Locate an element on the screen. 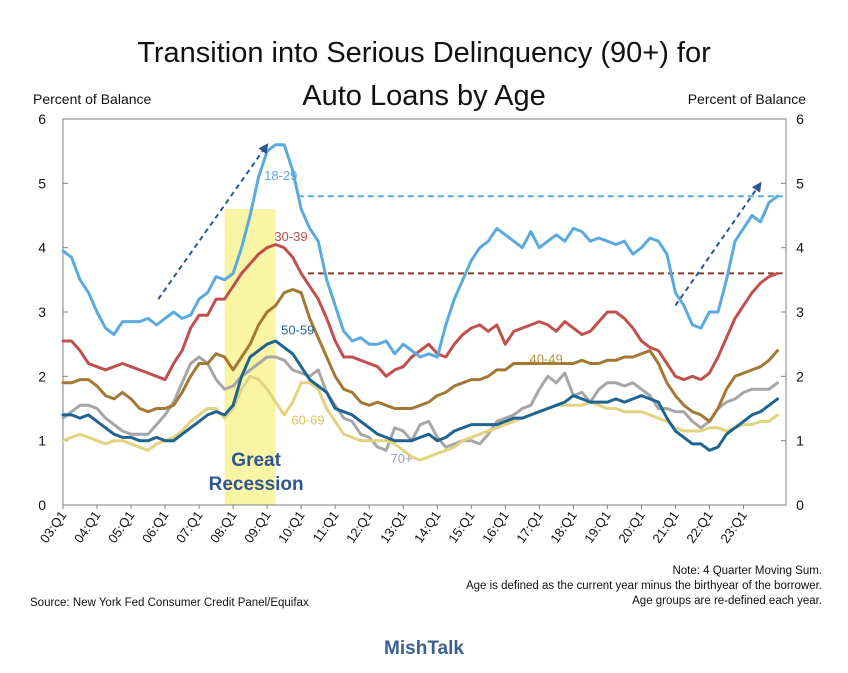 This screenshot has height=673, width=848. x-tick-label: 13:Q1 is located at coordinates (393, 527).